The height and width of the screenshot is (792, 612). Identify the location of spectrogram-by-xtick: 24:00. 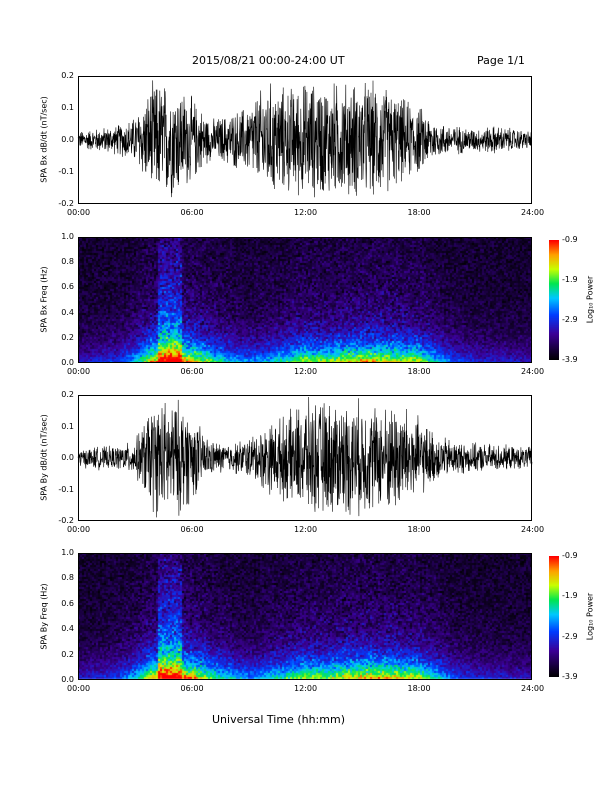
(533, 688).